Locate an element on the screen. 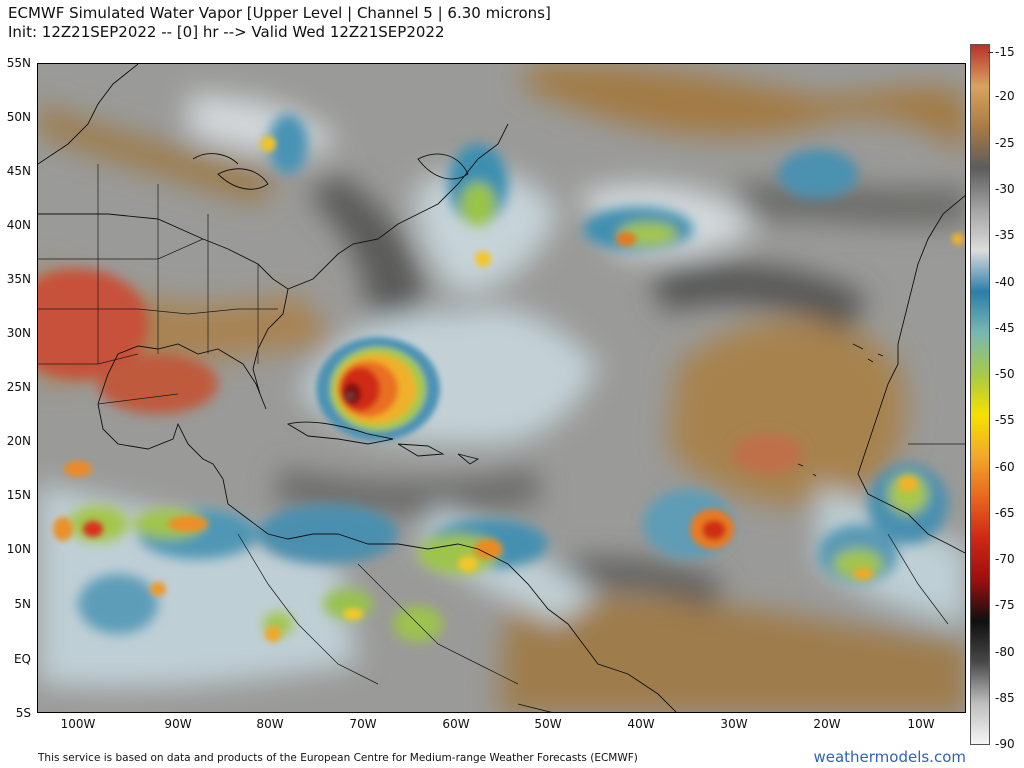 The height and width of the screenshot is (768, 1024). colorbar-label-m50: -50 is located at coordinates (1005, 374).